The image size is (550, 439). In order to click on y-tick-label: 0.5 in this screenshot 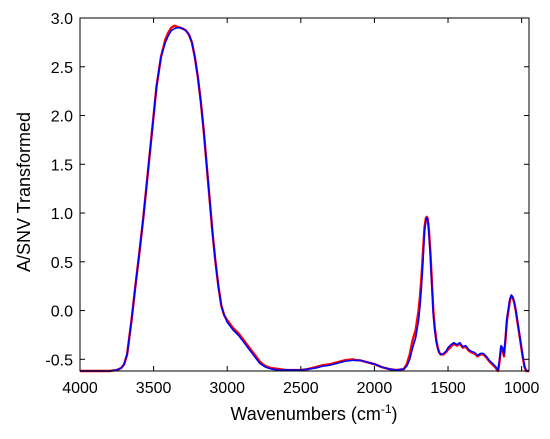, I will do `click(62, 263)`.